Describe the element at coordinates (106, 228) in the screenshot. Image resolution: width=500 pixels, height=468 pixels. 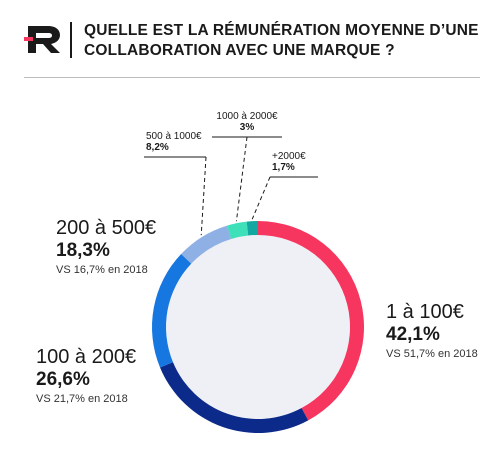
I see `slice-label: 200 à 500€` at that location.